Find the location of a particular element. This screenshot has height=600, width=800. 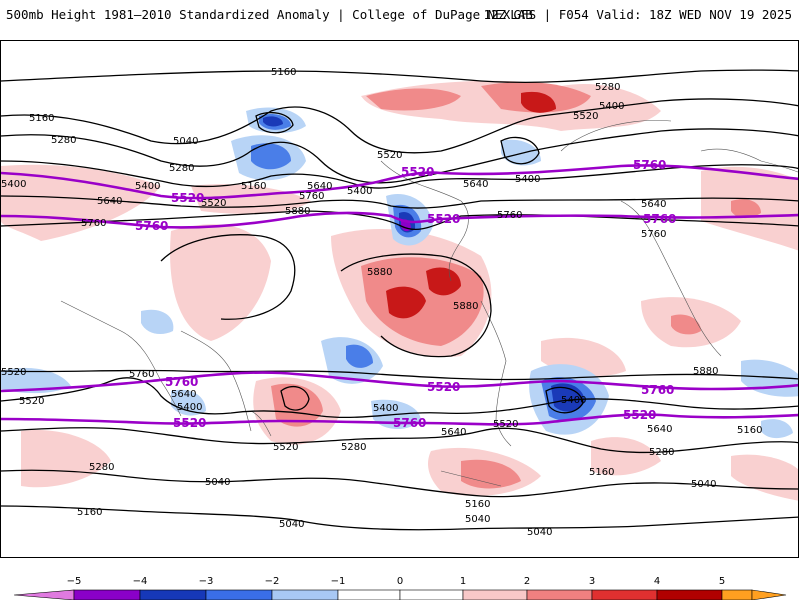

colorbar-tick-label: 5 is located at coordinates (722, 581).